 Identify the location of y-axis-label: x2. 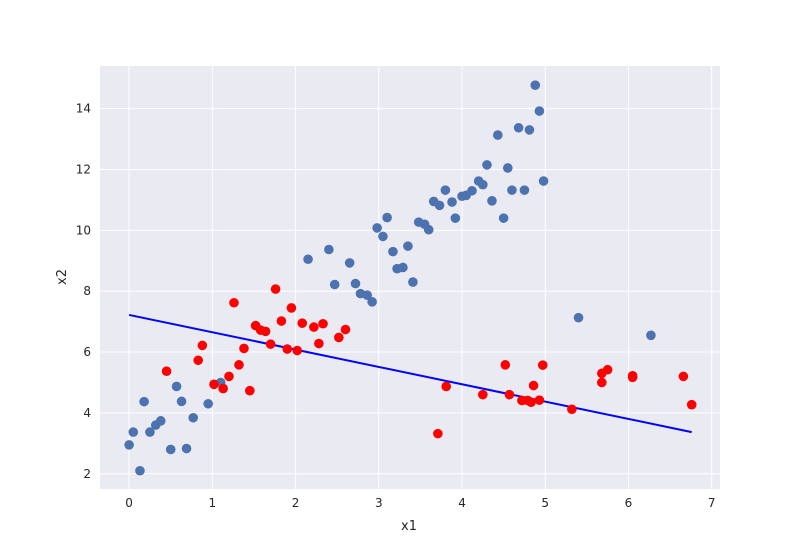
(62, 277).